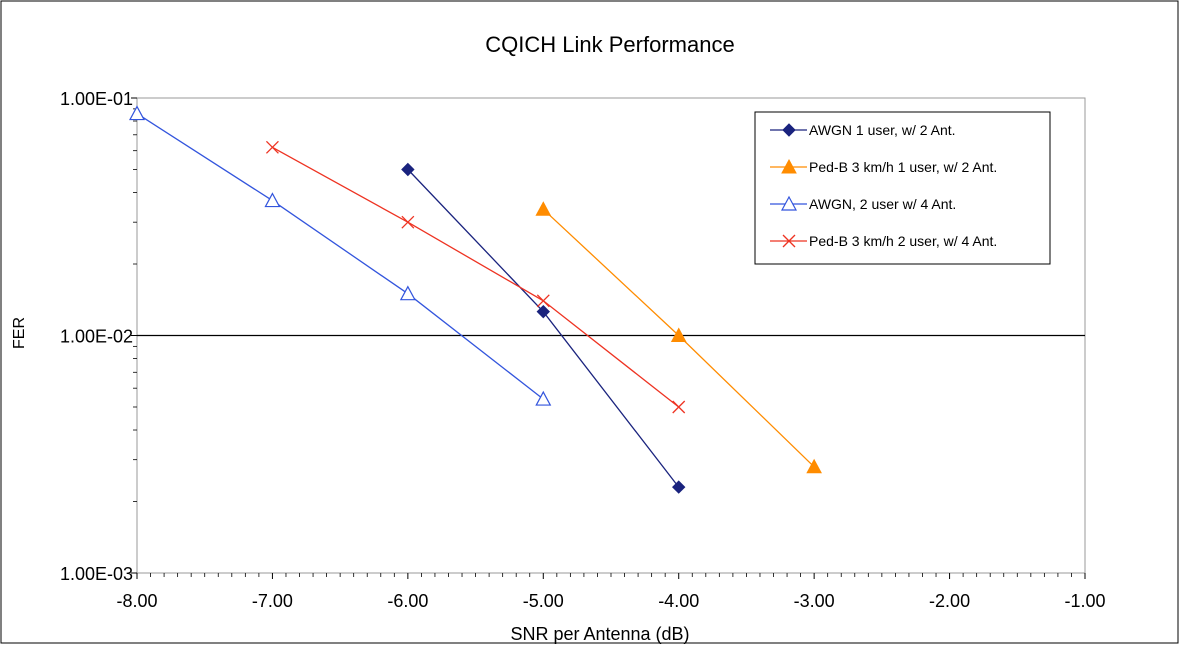 Image resolution: width=1179 pixels, height=649 pixels. I want to click on y-tick-label: 1.00E-02, so click(96, 337).